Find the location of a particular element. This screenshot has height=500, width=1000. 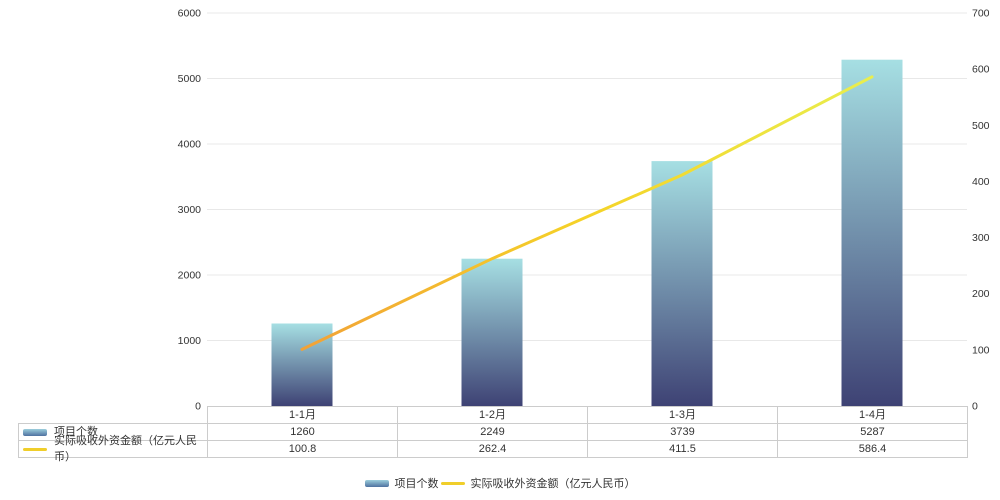

table-value-cell: 262.4 is located at coordinates (493, 449).